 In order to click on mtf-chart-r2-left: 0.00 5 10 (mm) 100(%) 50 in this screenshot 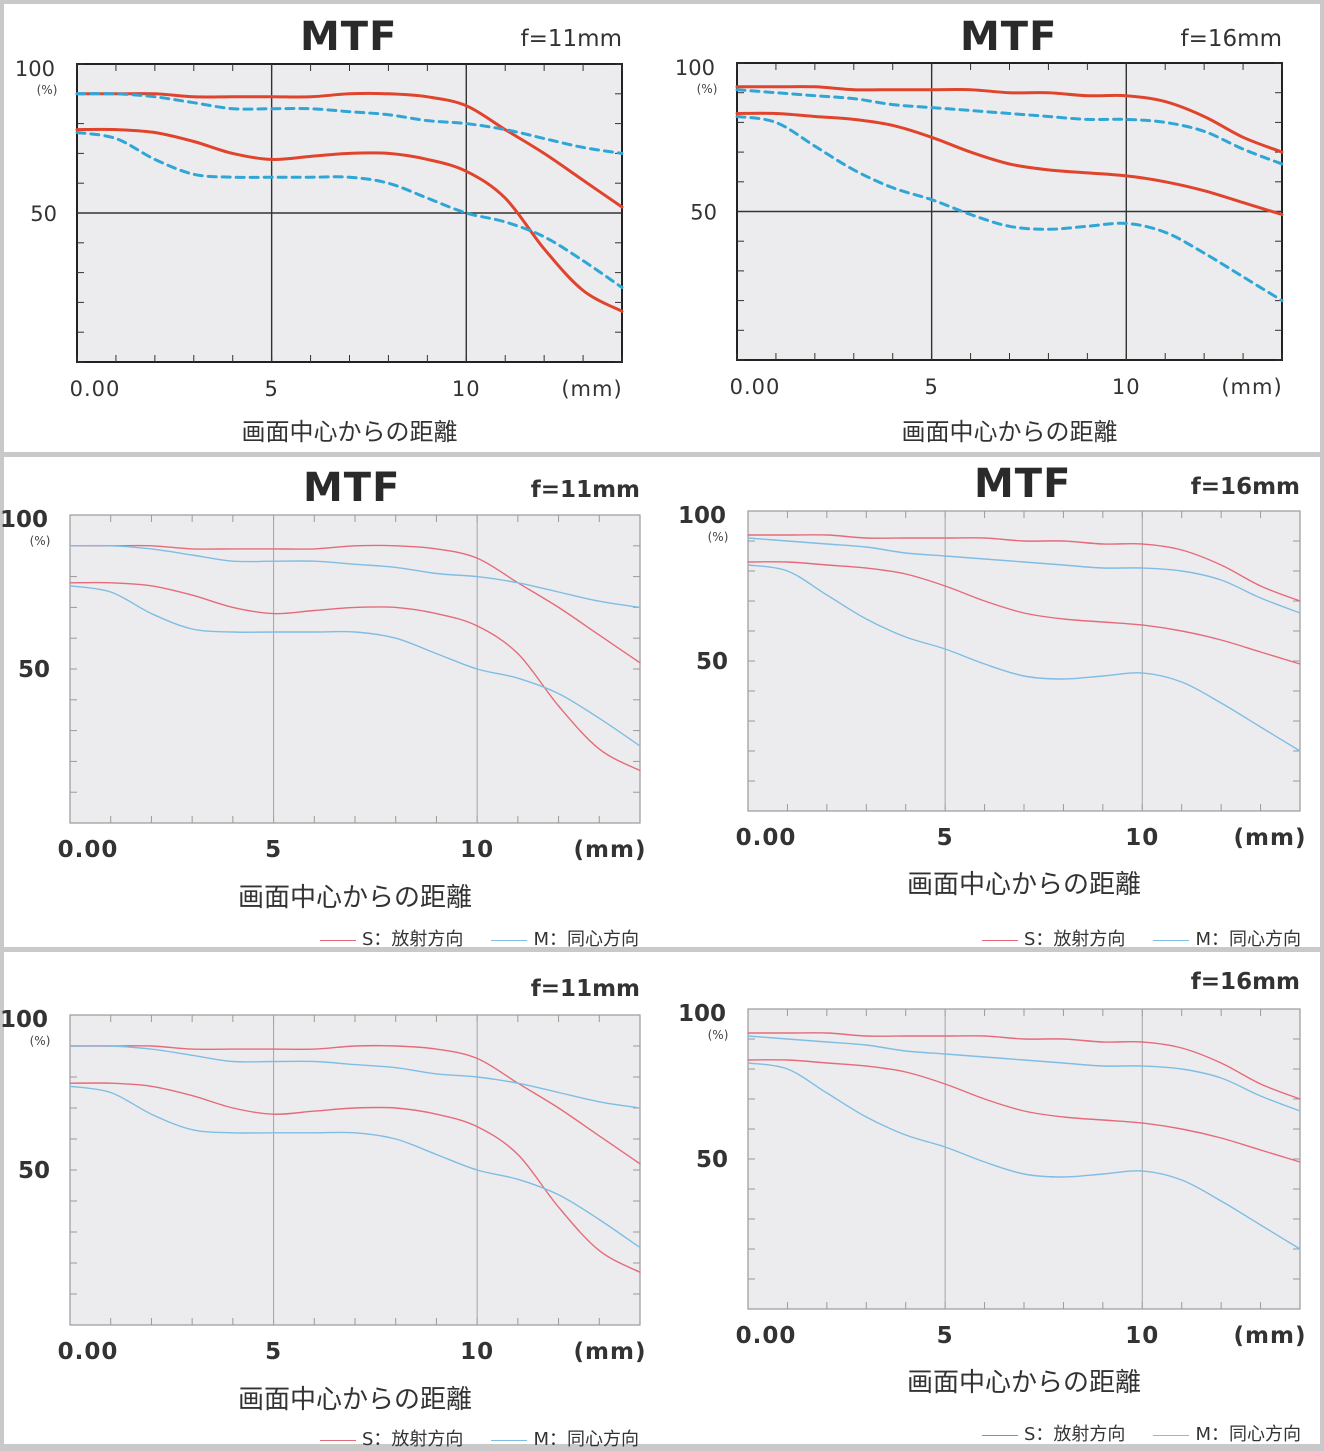, I will do `click(323, 685)`.